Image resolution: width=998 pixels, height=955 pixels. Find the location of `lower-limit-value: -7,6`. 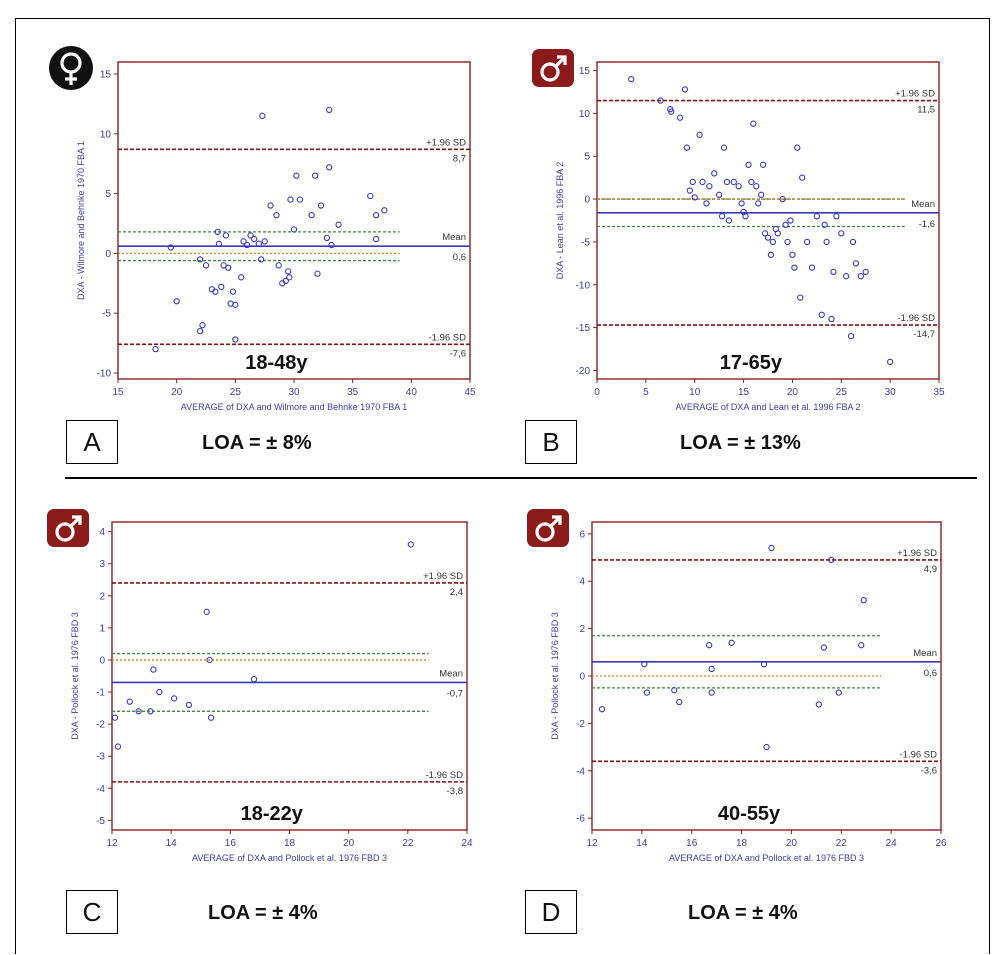

lower-limit-value: -7,6 is located at coordinates (458, 353).